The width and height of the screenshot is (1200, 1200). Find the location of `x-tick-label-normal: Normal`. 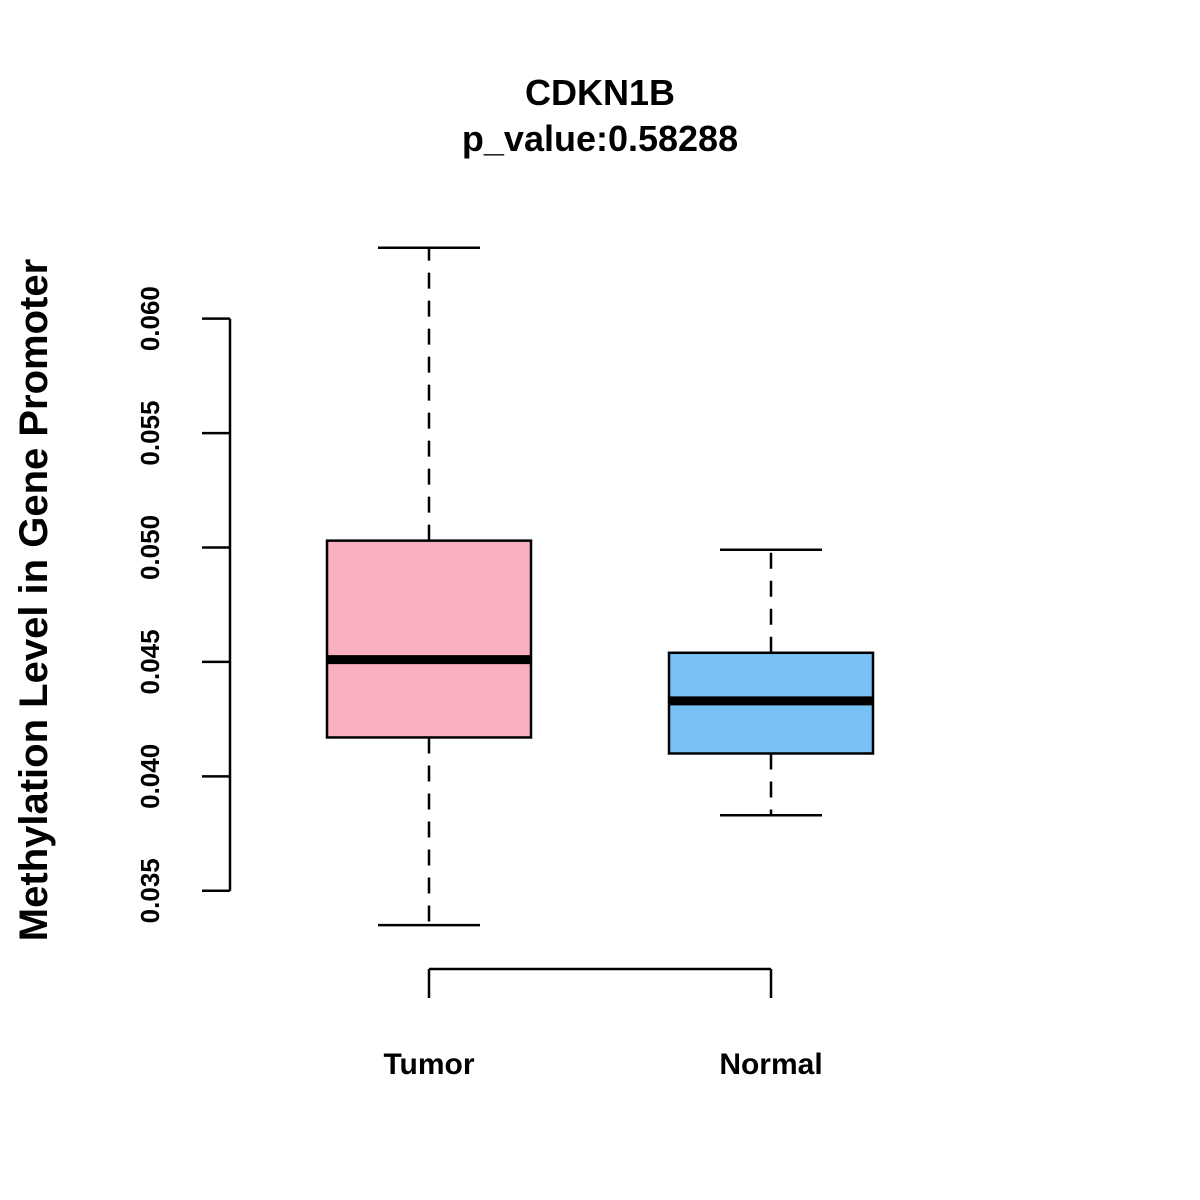

x-tick-label-normal: Normal is located at coordinates (770, 1064).